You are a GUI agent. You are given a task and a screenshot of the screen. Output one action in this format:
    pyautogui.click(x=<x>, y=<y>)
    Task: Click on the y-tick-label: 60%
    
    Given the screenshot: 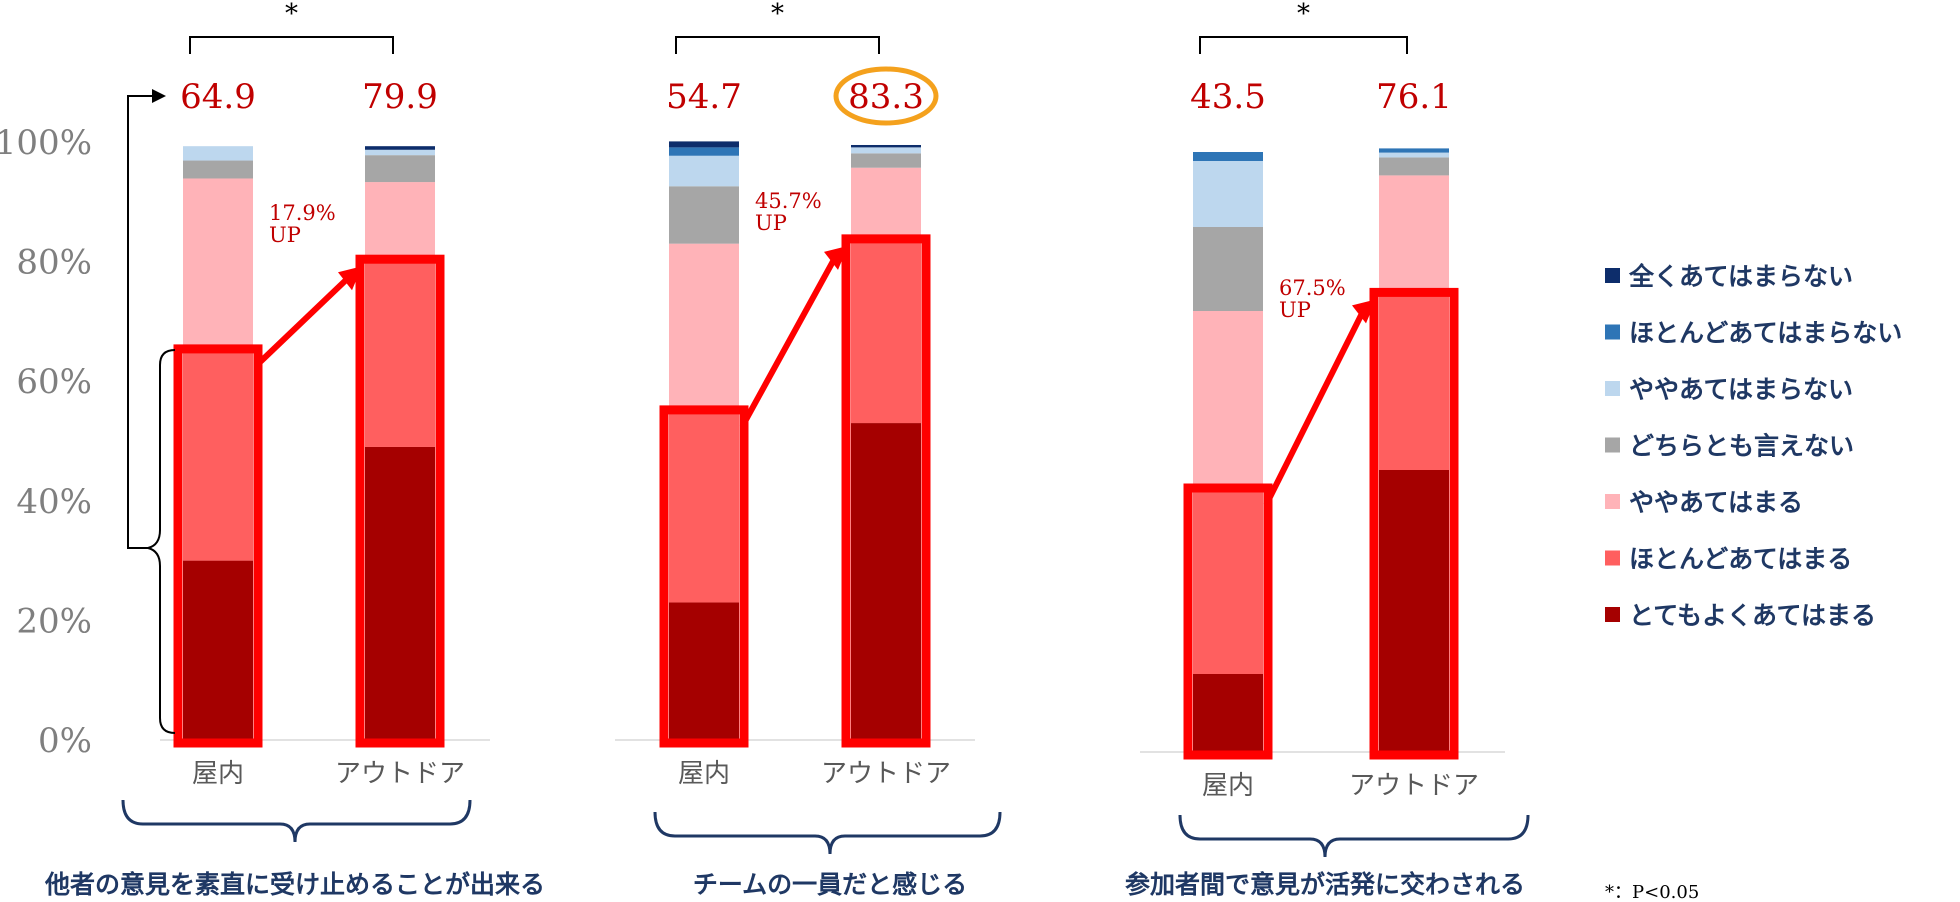 What is the action you would take?
    pyautogui.click(x=54, y=382)
    